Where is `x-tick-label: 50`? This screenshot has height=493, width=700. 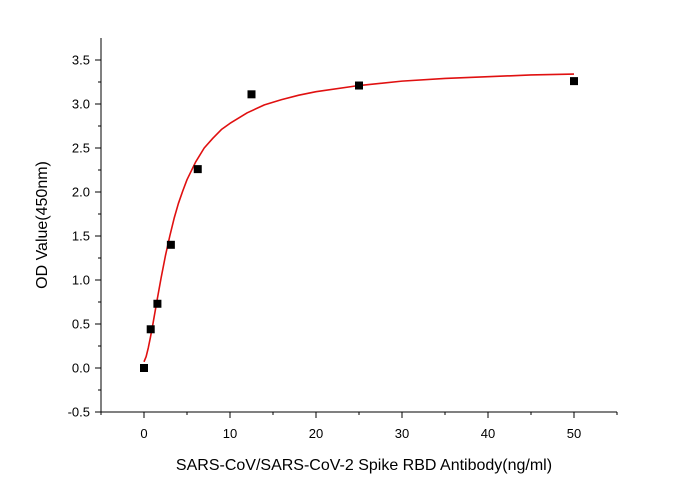
x-tick-label: 50 is located at coordinates (574, 433).